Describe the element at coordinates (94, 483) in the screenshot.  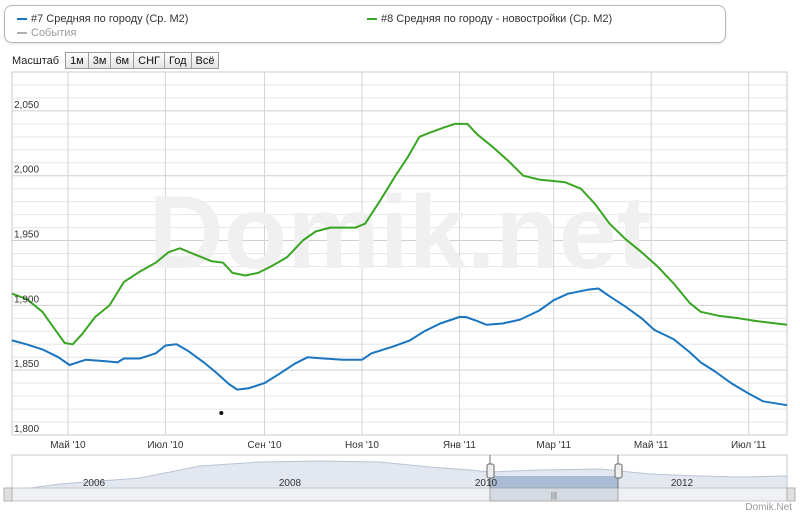
I see `navigator-year-label: 2006` at that location.